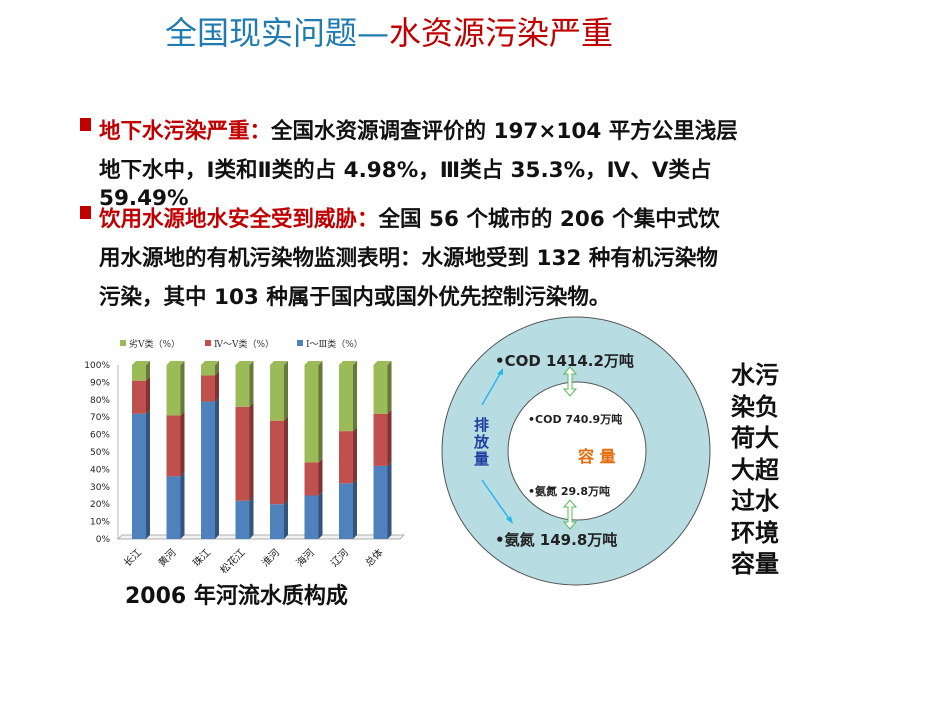 This screenshot has height=713, width=950. Describe the element at coordinates (154, 344) in the screenshot. I see `legend-label: 劣Ⅴ类（%）` at that location.